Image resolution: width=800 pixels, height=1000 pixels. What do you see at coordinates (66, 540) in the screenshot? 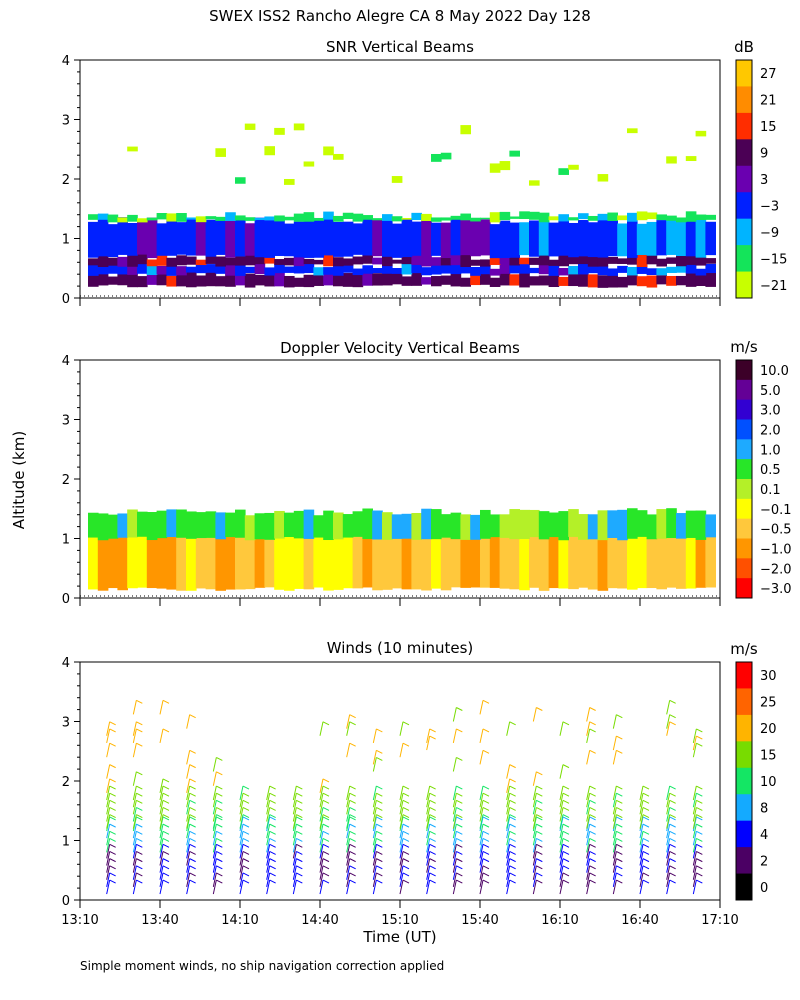
I see `y-tick-label: 1` at bounding box center [66, 540].